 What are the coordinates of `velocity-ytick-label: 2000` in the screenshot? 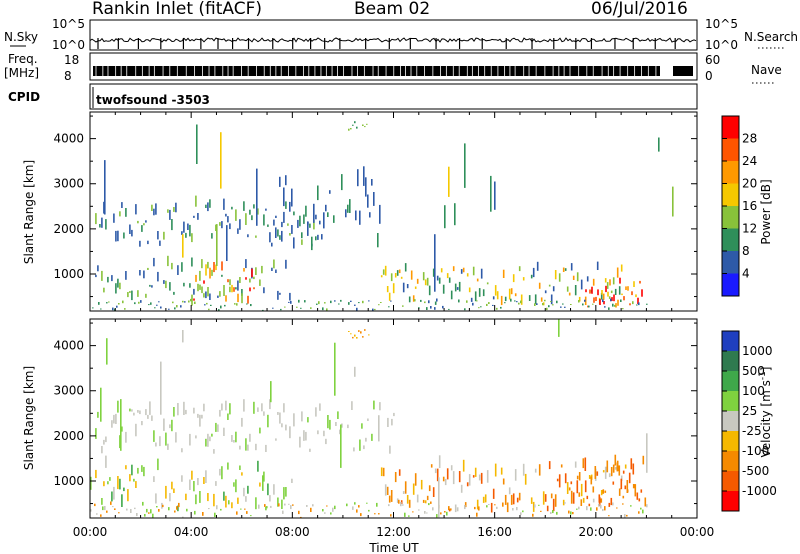 It's located at (68, 436).